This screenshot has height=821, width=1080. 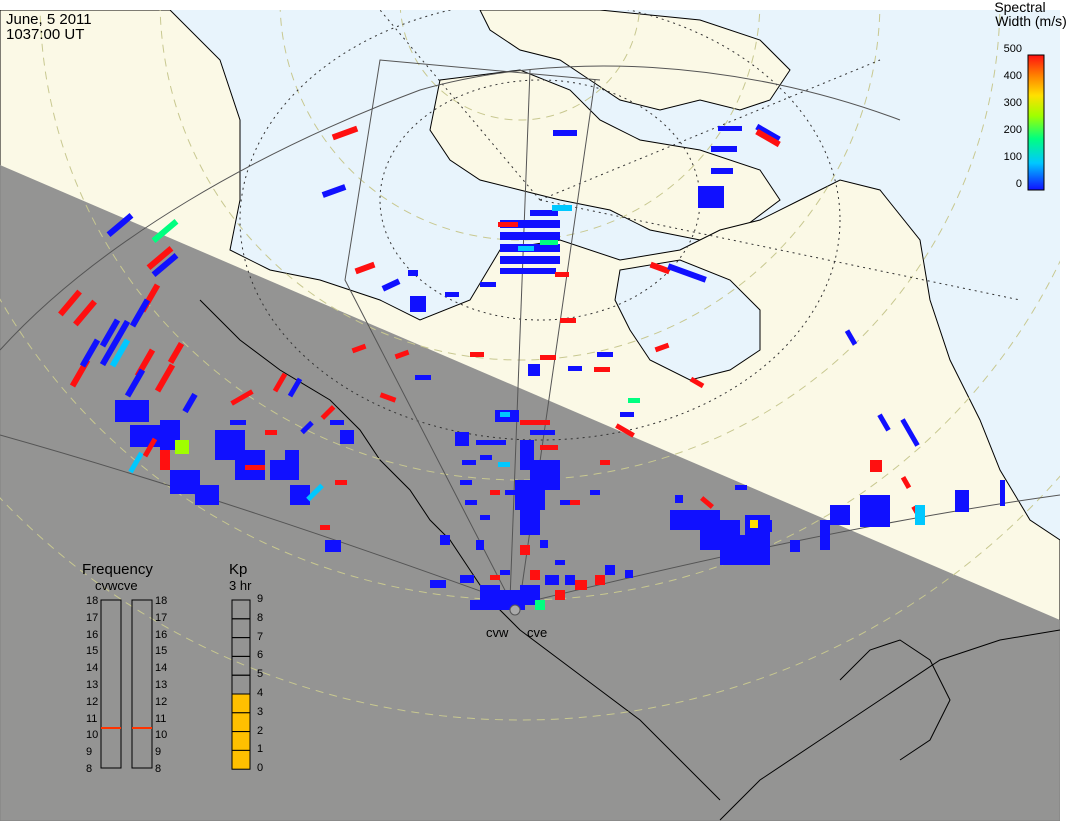 What do you see at coordinates (89, 752) in the screenshot?
I see `frequency-tick-left: 9` at bounding box center [89, 752].